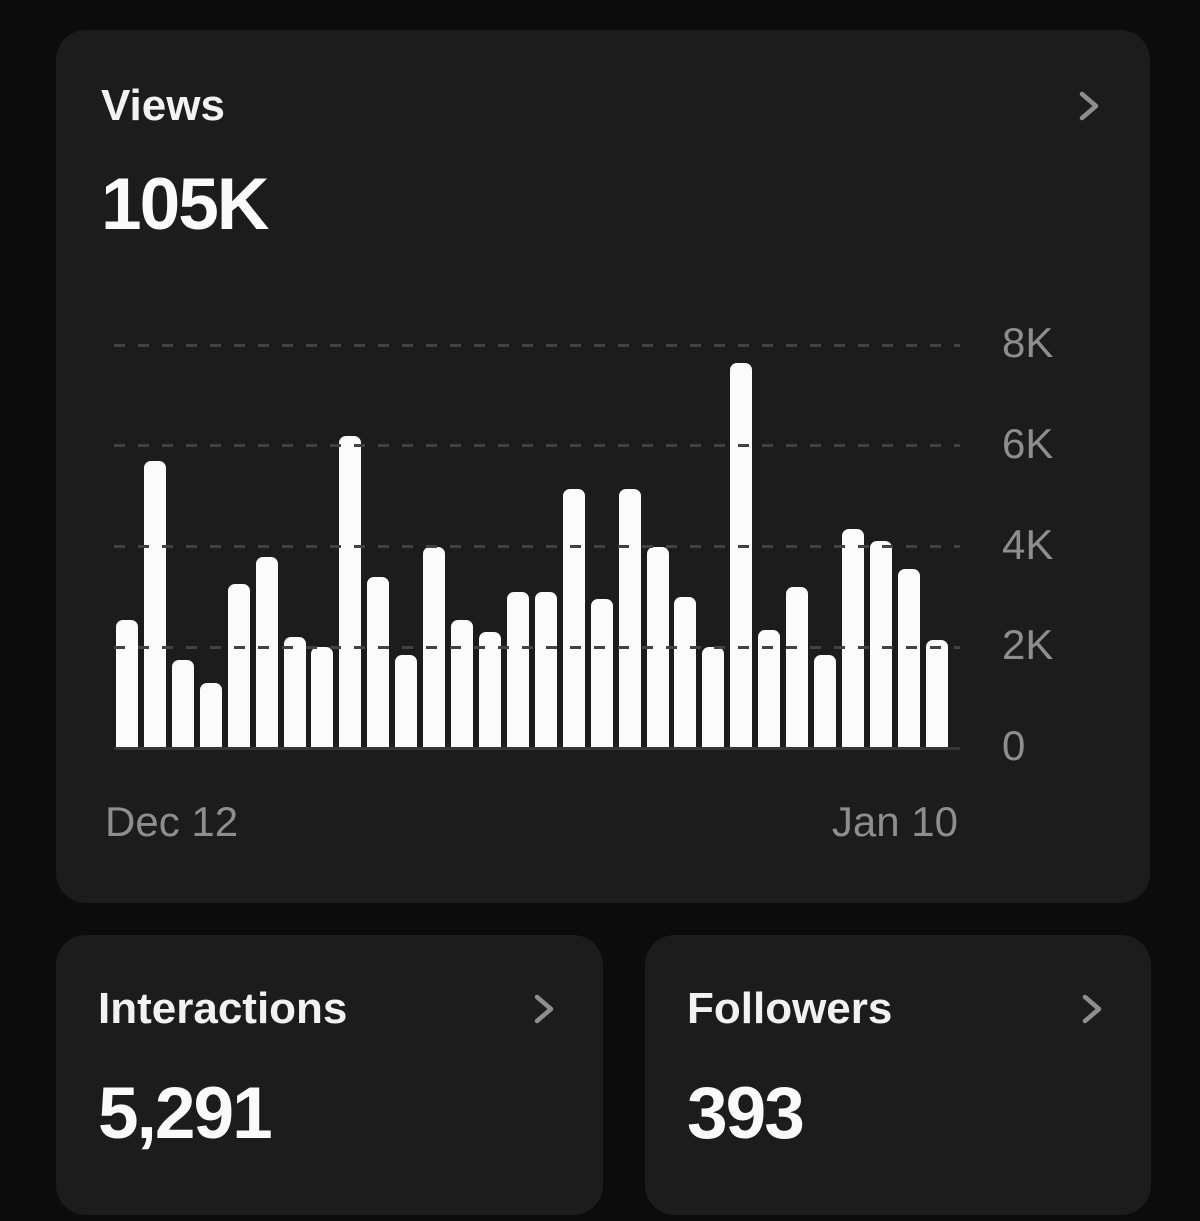 The image size is (1200, 1221). What do you see at coordinates (172, 821) in the screenshot?
I see `x-axis-start-label: Dec 12` at bounding box center [172, 821].